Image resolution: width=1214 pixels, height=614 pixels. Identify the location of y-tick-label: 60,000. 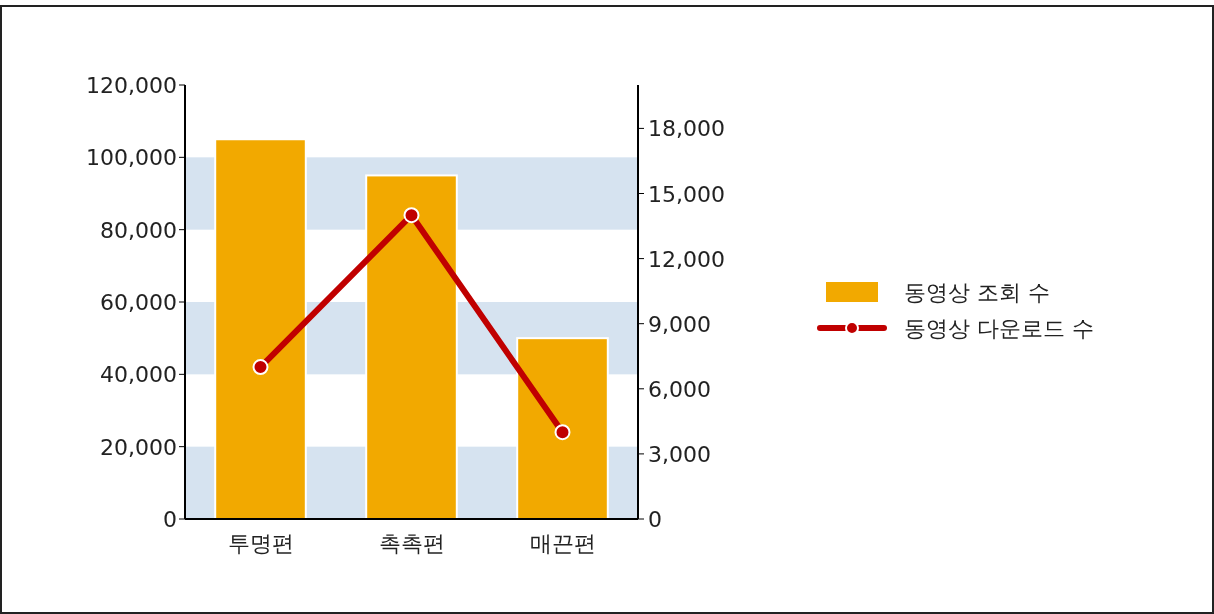
(138, 302).